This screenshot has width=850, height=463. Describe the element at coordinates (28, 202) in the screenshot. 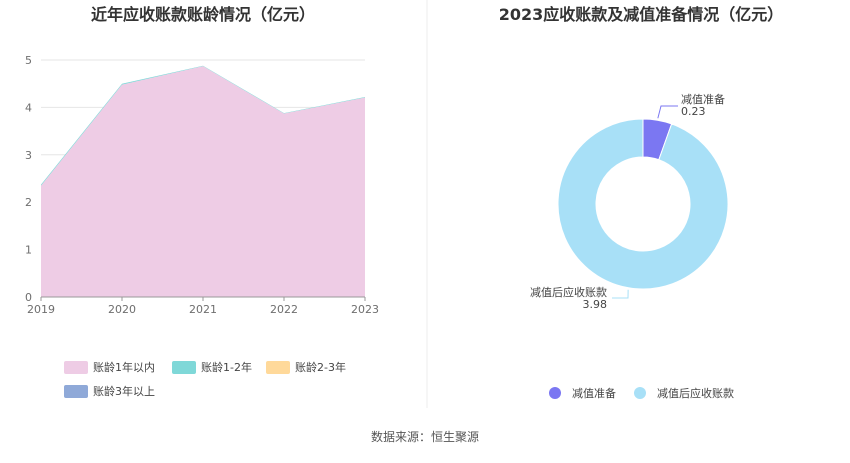

I see `y-tick-label: 2` at that location.